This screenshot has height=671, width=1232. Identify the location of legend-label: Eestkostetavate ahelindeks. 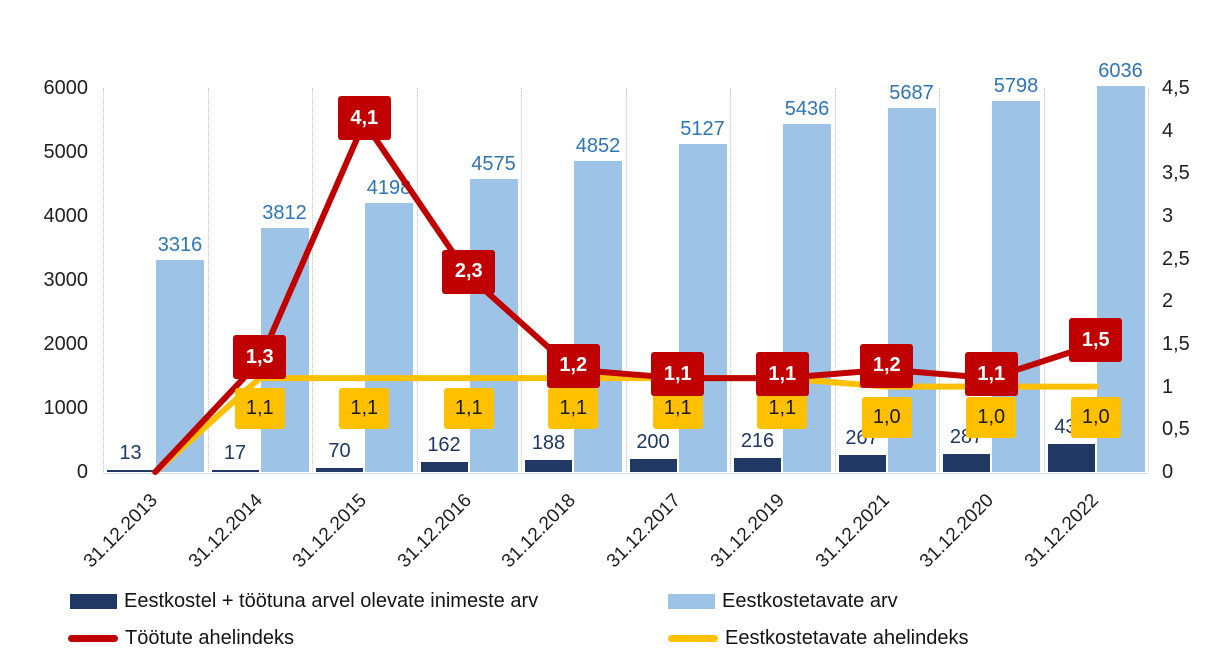
(847, 638).